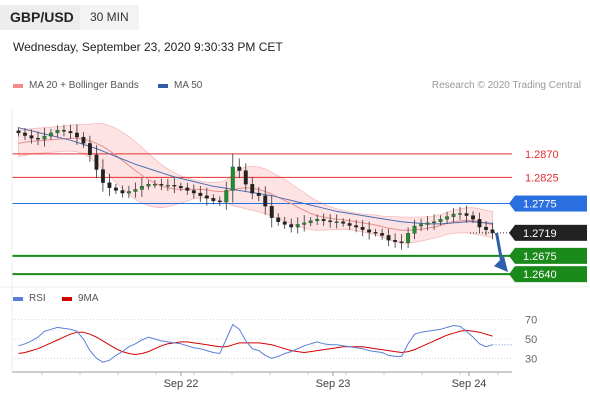 This screenshot has height=400, width=590. Describe the element at coordinates (542, 178) in the screenshot. I see `level-label-1.2825: 1.2825` at that location.